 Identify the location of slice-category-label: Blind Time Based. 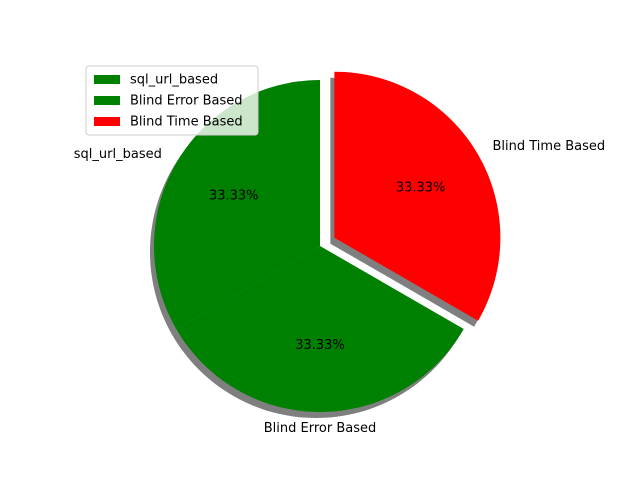
(549, 146).